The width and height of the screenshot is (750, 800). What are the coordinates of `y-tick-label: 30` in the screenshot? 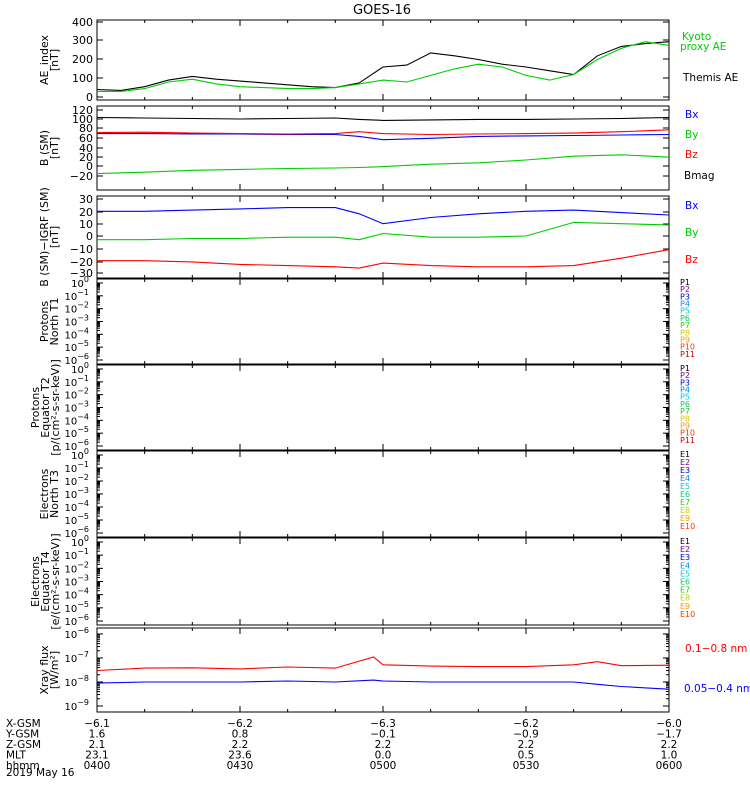 It's located at (86, 199).